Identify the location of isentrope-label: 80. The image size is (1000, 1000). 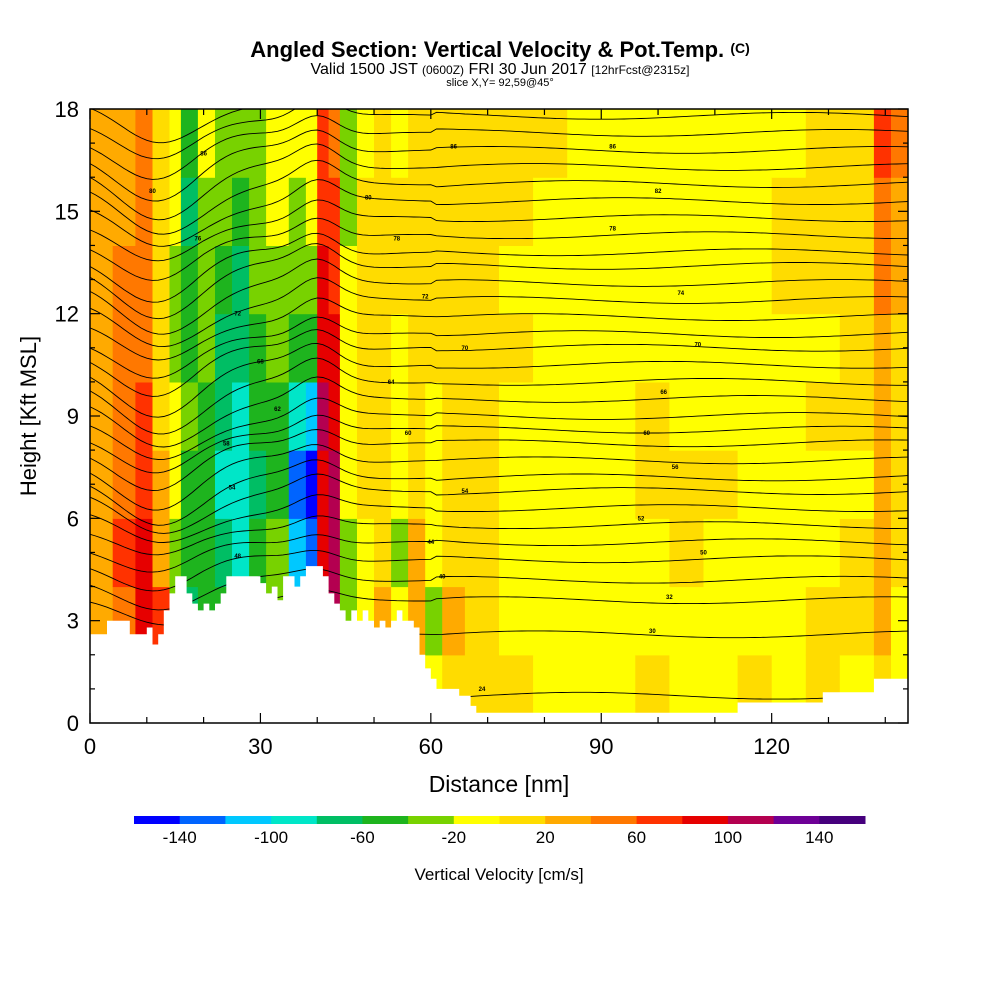
(152, 192).